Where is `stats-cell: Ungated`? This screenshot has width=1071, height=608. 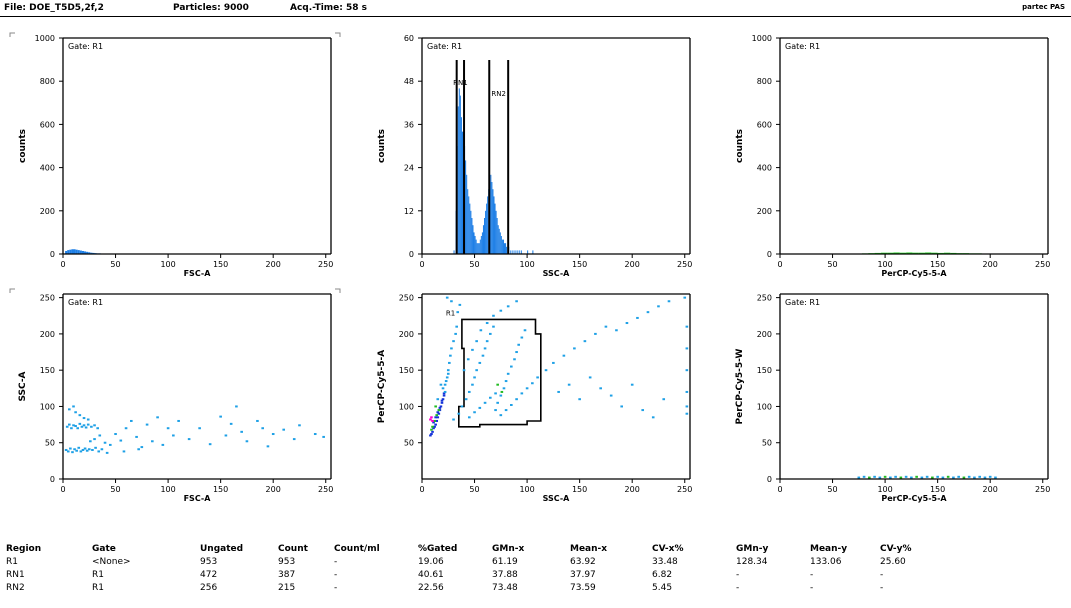 stats-cell: Ungated is located at coordinates (222, 549).